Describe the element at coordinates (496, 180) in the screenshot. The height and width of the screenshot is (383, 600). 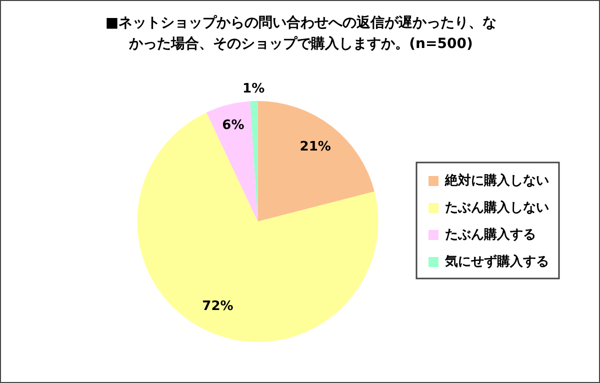
I see `legend-label: 絶対に購入しない` at that location.